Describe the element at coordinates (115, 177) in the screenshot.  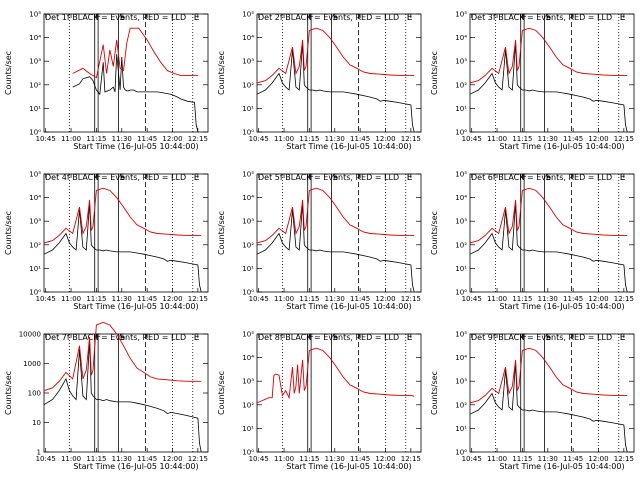
I see `plot-title: Det 4f BLACK = Events, RED = LLD` at that location.